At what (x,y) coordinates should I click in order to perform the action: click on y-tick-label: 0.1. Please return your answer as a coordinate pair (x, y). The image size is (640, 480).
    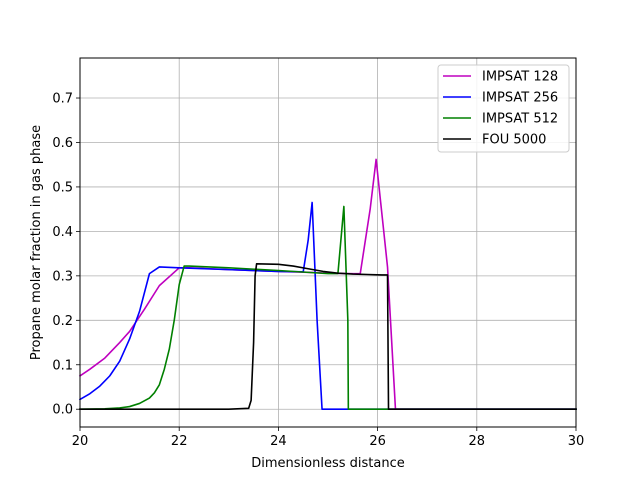
    Looking at the image, I should click on (62, 365).